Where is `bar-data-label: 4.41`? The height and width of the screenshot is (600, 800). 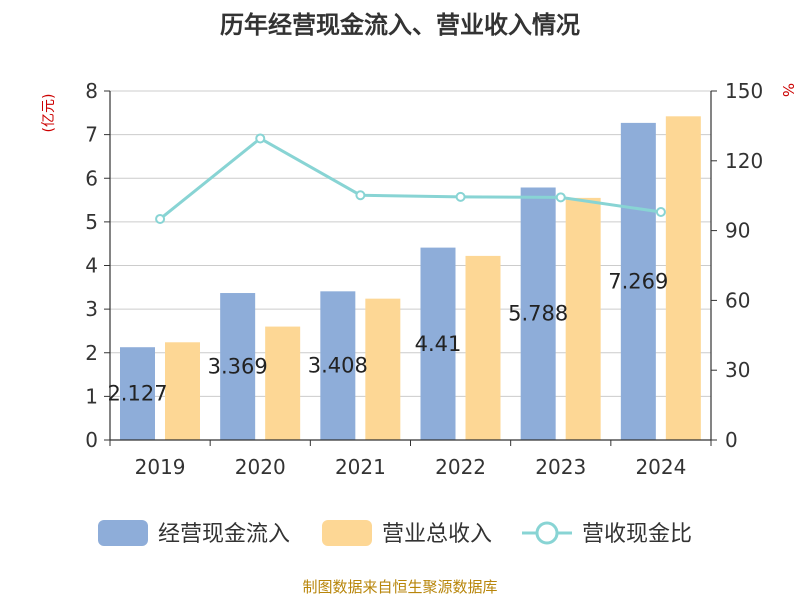 bar-data-label: 4.41 is located at coordinates (438, 344).